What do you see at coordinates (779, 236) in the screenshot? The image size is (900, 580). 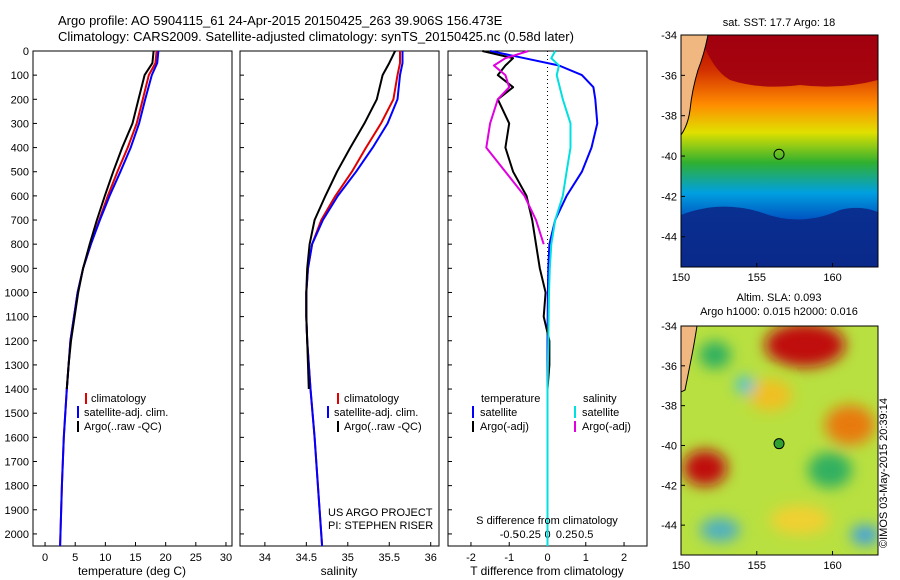 I see `sst-cold-tongue` at bounding box center [779, 236].